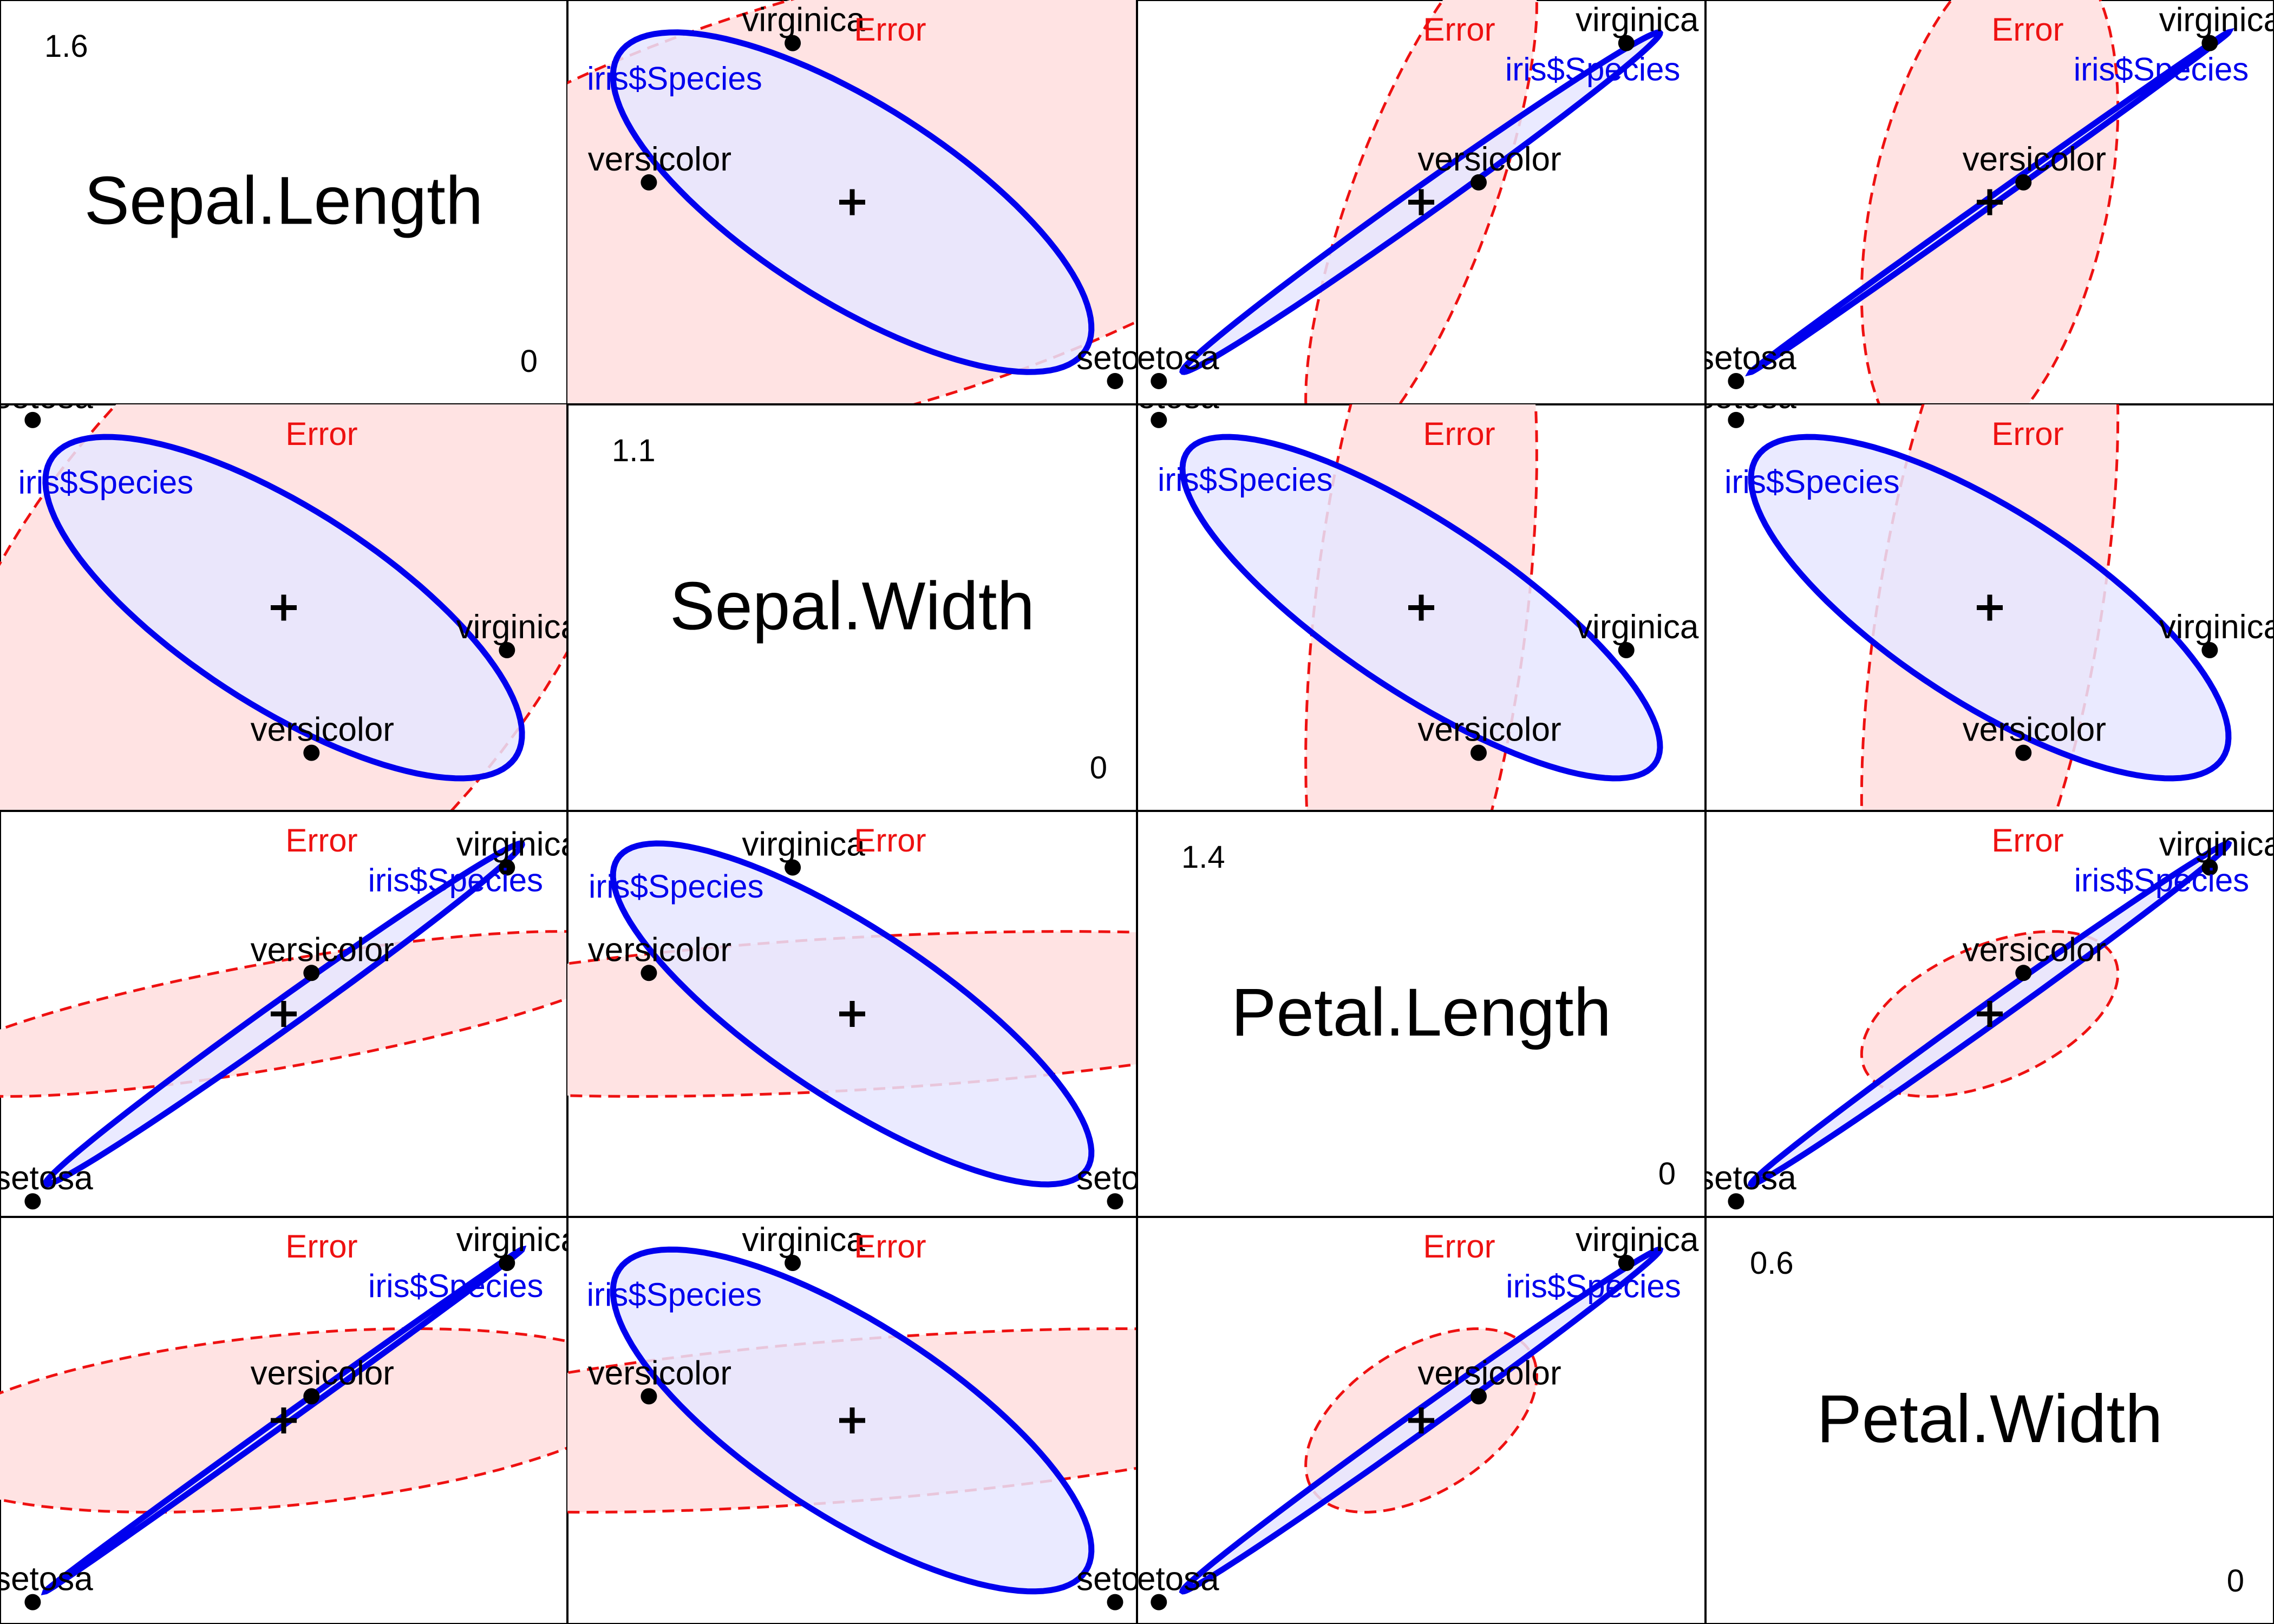 This screenshot has height=1624, width=2274. I want to click on panel-Petal.Width-vs-Petal.Width: Petal.Width 0.6 0, so click(1989, 1420).